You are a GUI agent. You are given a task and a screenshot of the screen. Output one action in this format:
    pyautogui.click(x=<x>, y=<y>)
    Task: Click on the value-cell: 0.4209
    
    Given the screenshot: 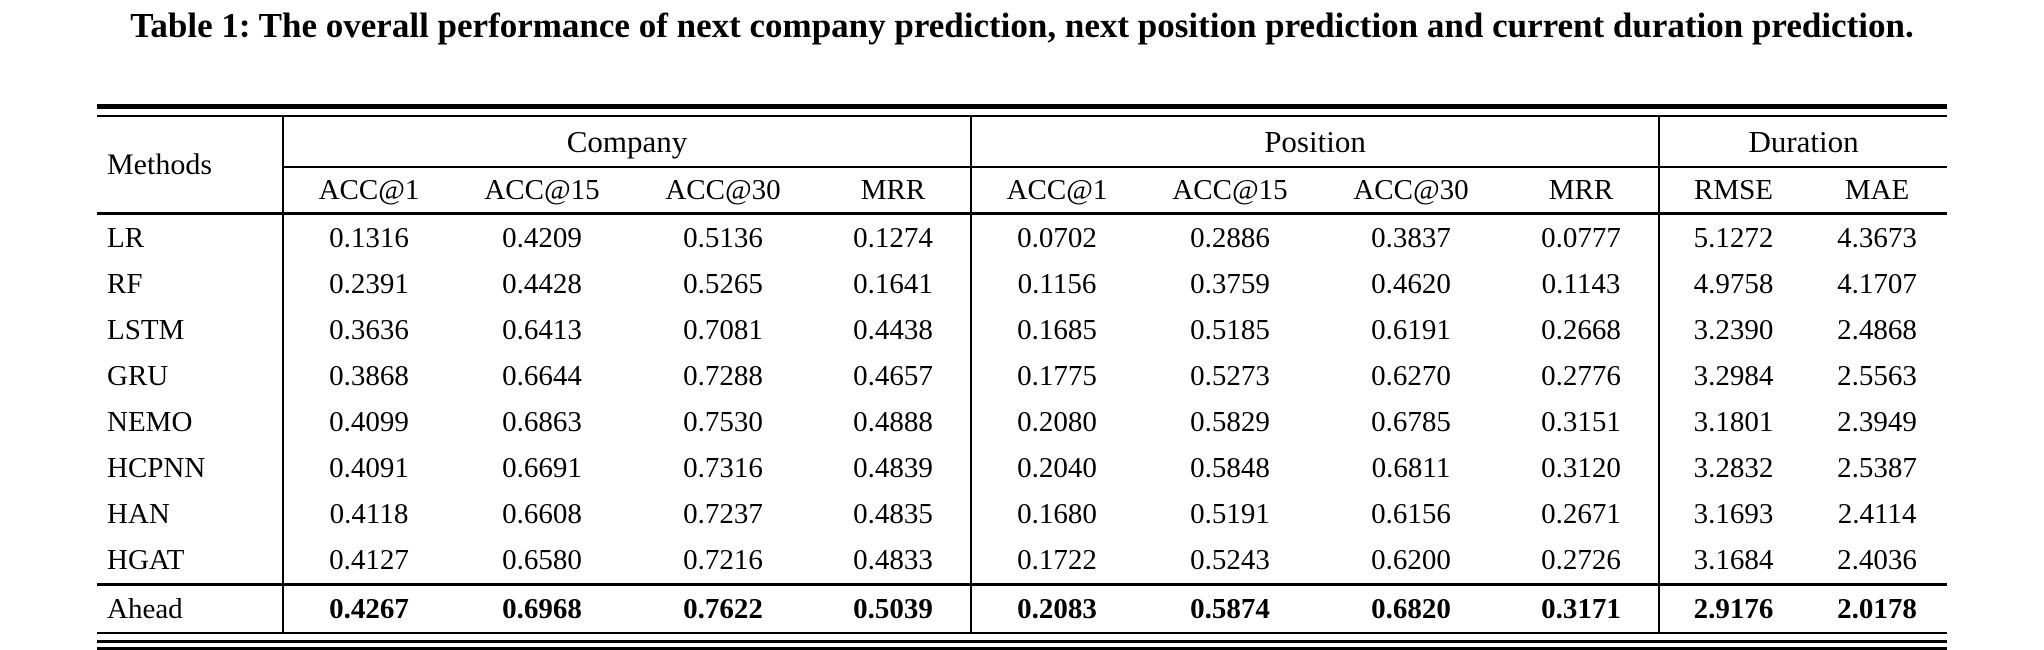 What is the action you would take?
    pyautogui.click(x=542, y=237)
    